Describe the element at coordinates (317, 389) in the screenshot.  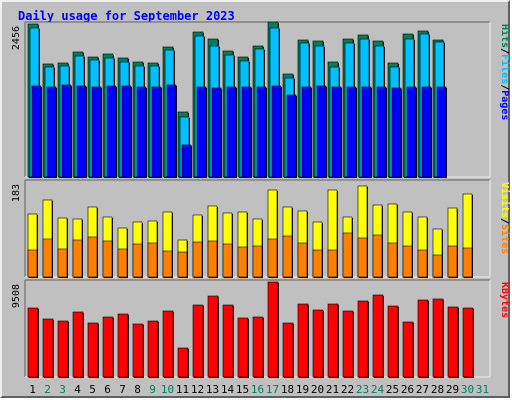
I see `x-tick-label: 20` at that location.